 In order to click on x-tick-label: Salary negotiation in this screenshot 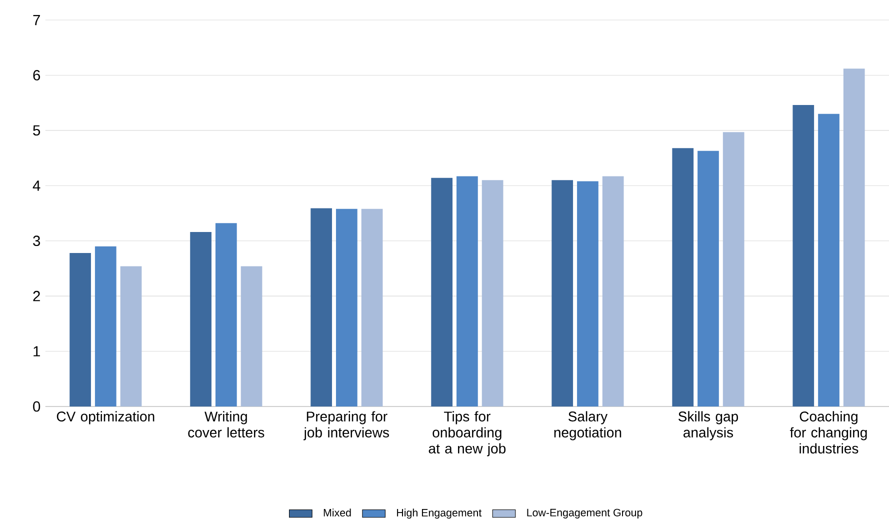, I will do `click(588, 425)`.